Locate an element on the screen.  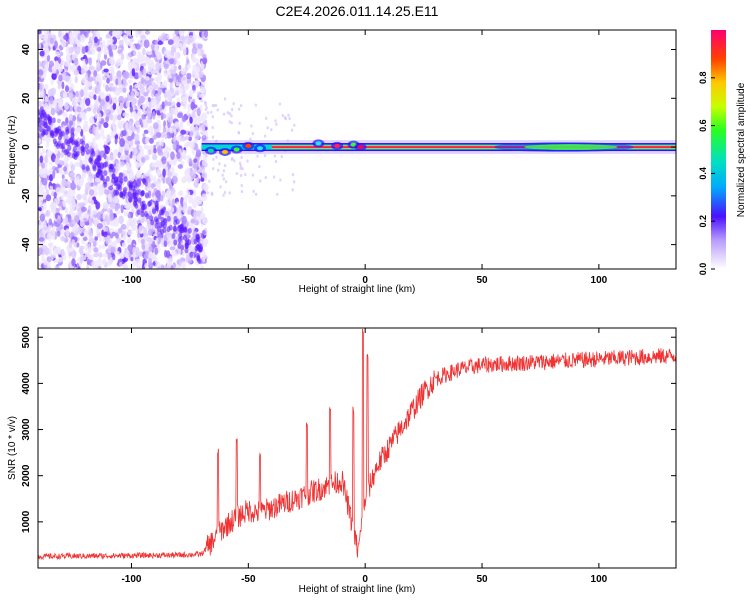
spectrogram-x-tick-label: -100 is located at coordinates (131, 280).